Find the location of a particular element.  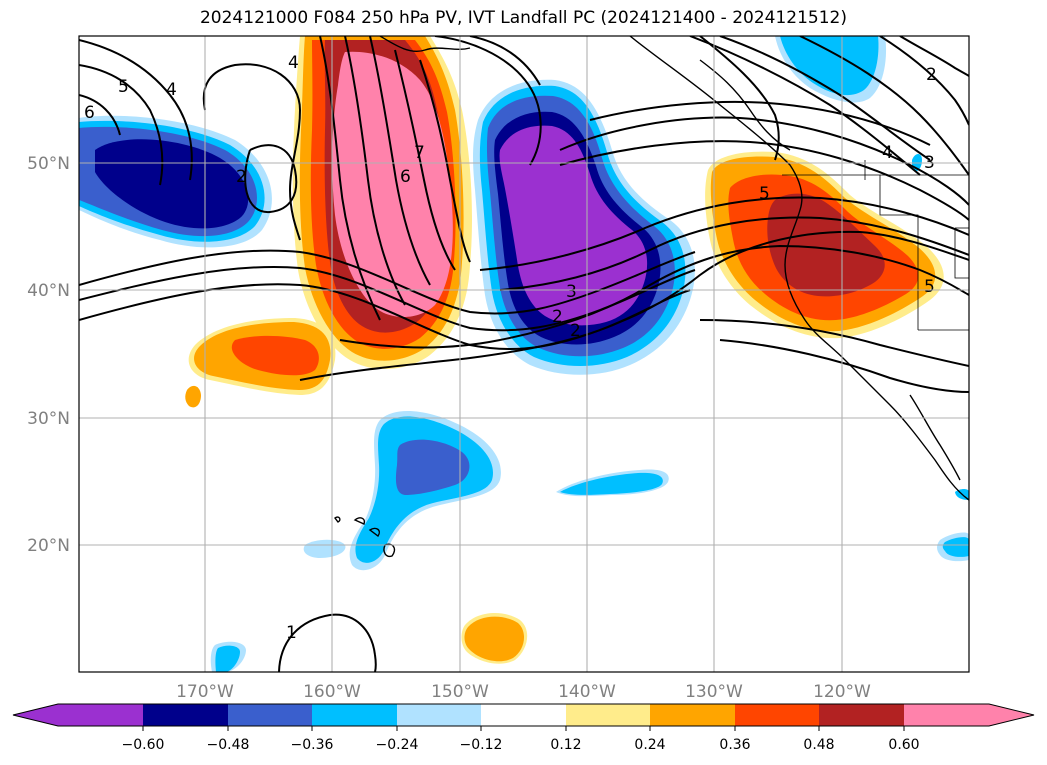

colorbar-ticks is located at coordinates (523, 728).